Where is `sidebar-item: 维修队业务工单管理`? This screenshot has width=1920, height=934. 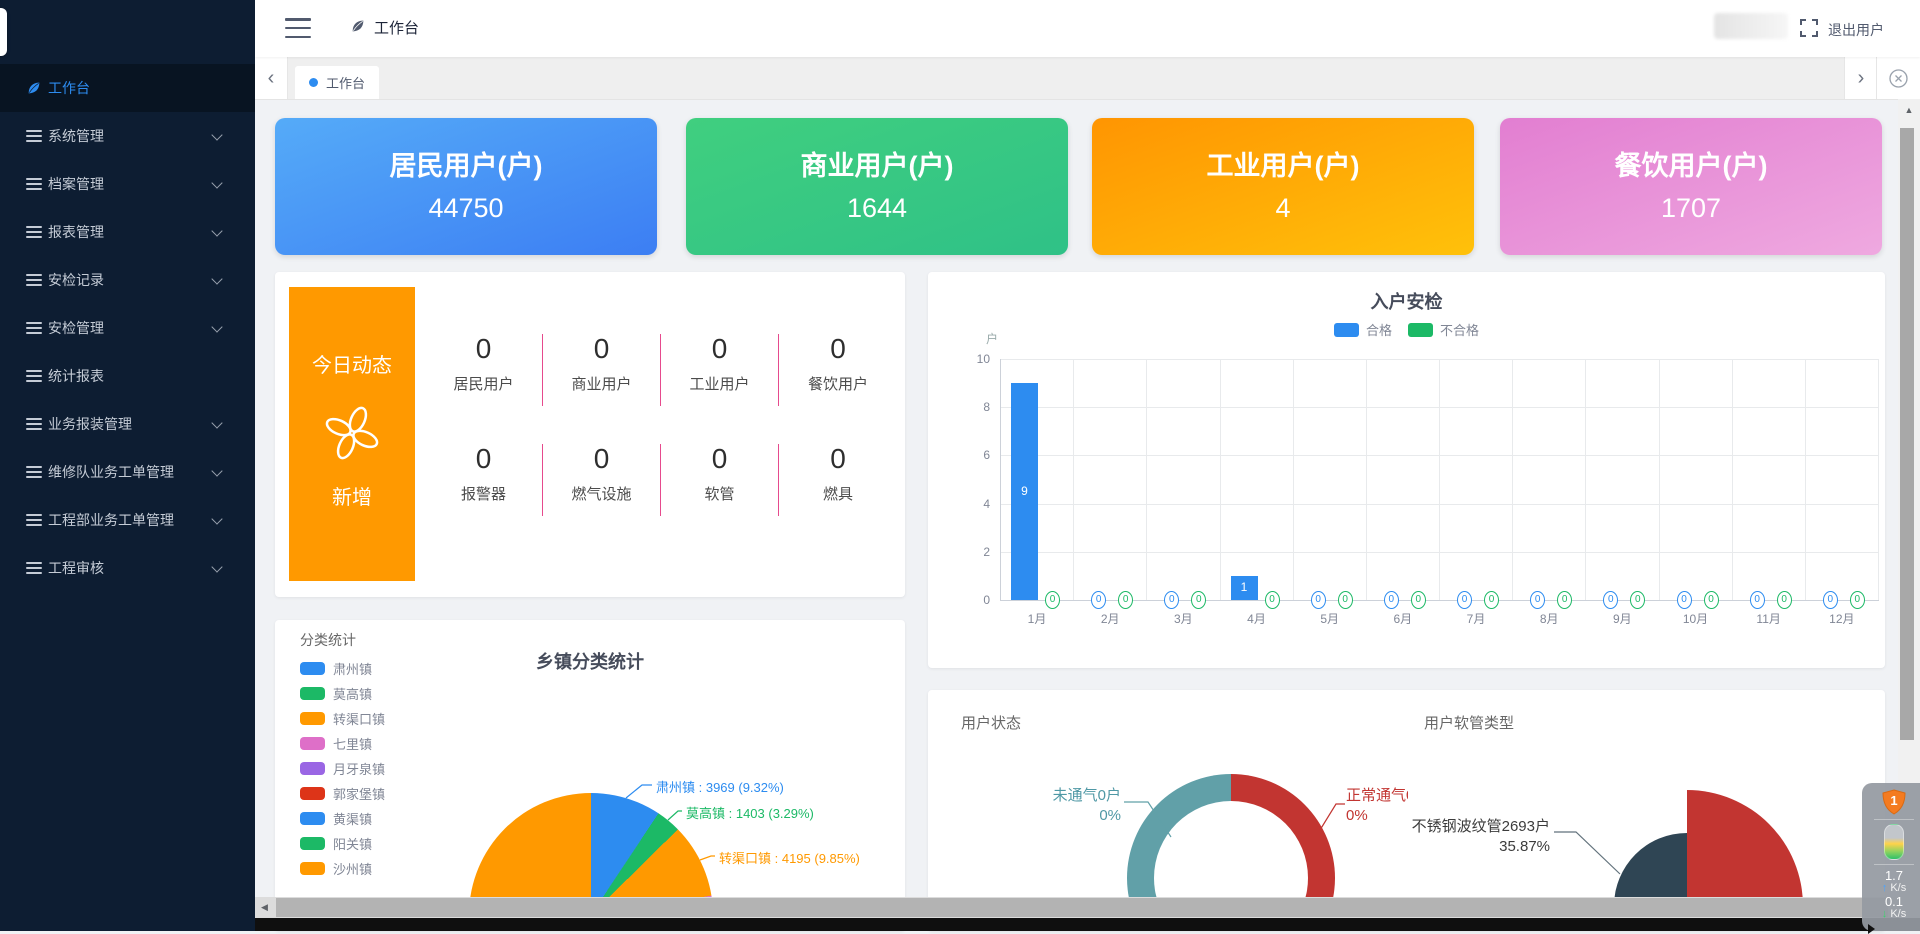
sidebar-item: 维修队业务工单管理 is located at coordinates (127, 472).